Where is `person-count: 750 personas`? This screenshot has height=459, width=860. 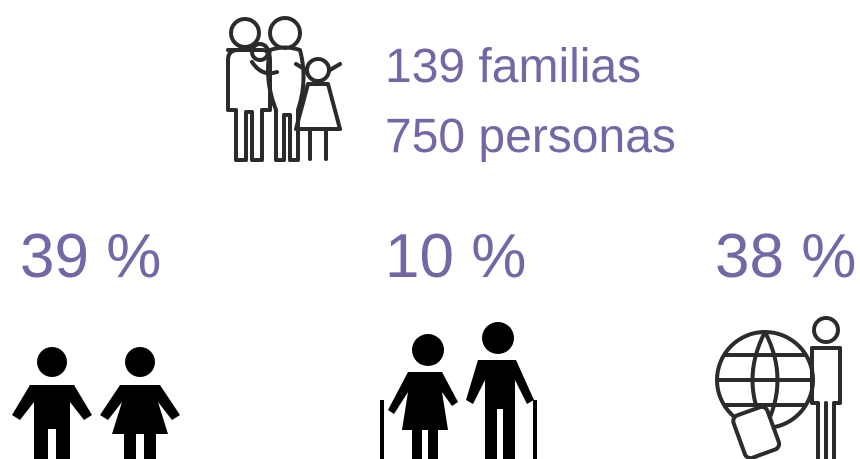 person-count: 750 personas is located at coordinates (530, 136).